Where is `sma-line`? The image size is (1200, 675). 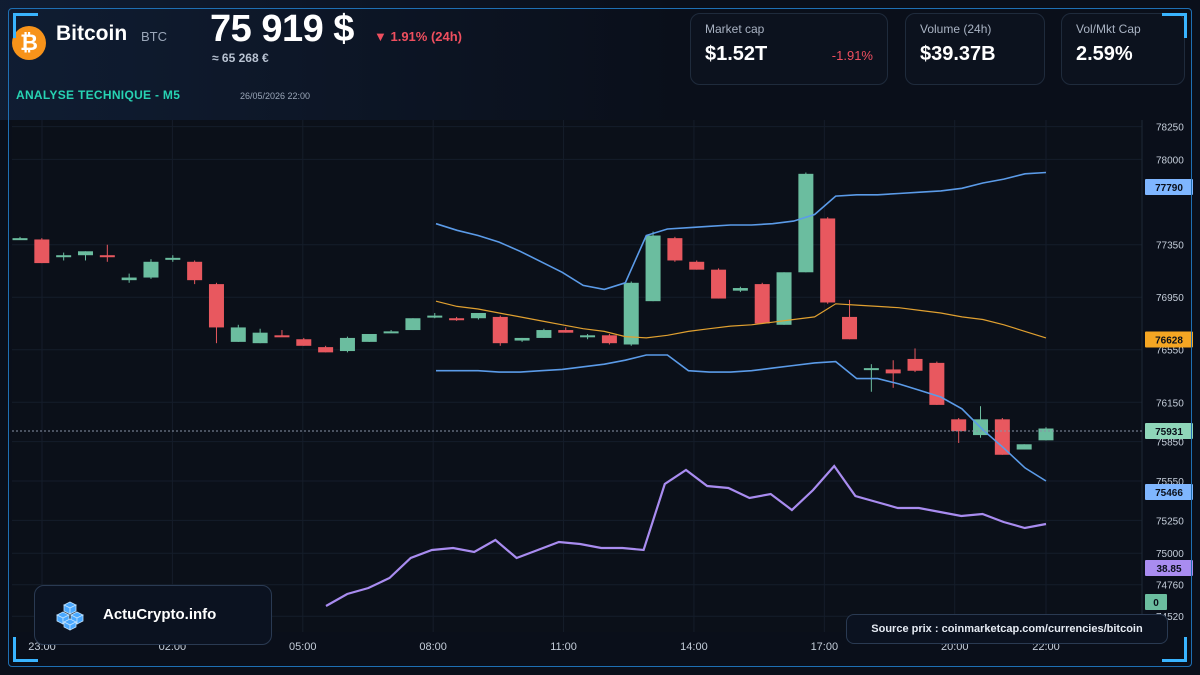 sma-line is located at coordinates (741, 319).